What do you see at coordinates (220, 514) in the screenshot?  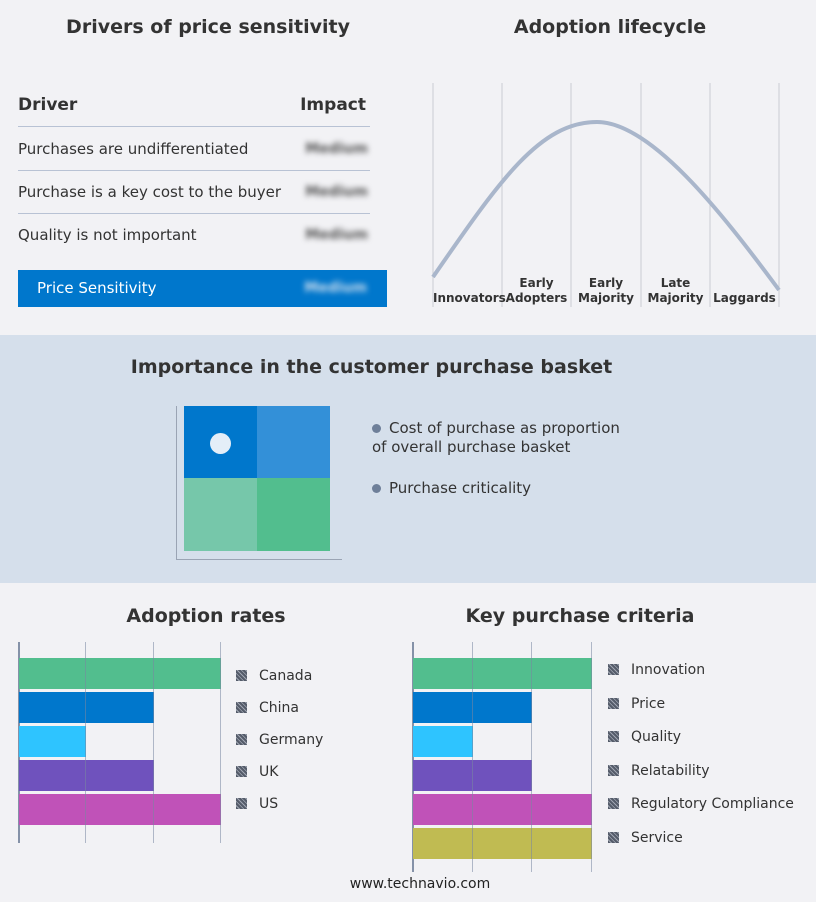 I see `quadrant-bl` at bounding box center [220, 514].